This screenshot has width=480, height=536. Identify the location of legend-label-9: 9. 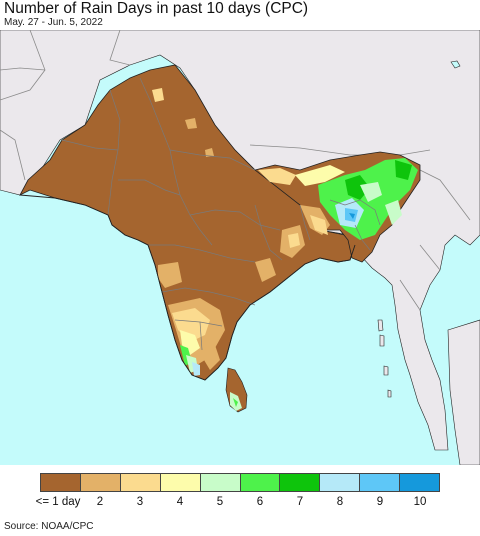
(380, 502).